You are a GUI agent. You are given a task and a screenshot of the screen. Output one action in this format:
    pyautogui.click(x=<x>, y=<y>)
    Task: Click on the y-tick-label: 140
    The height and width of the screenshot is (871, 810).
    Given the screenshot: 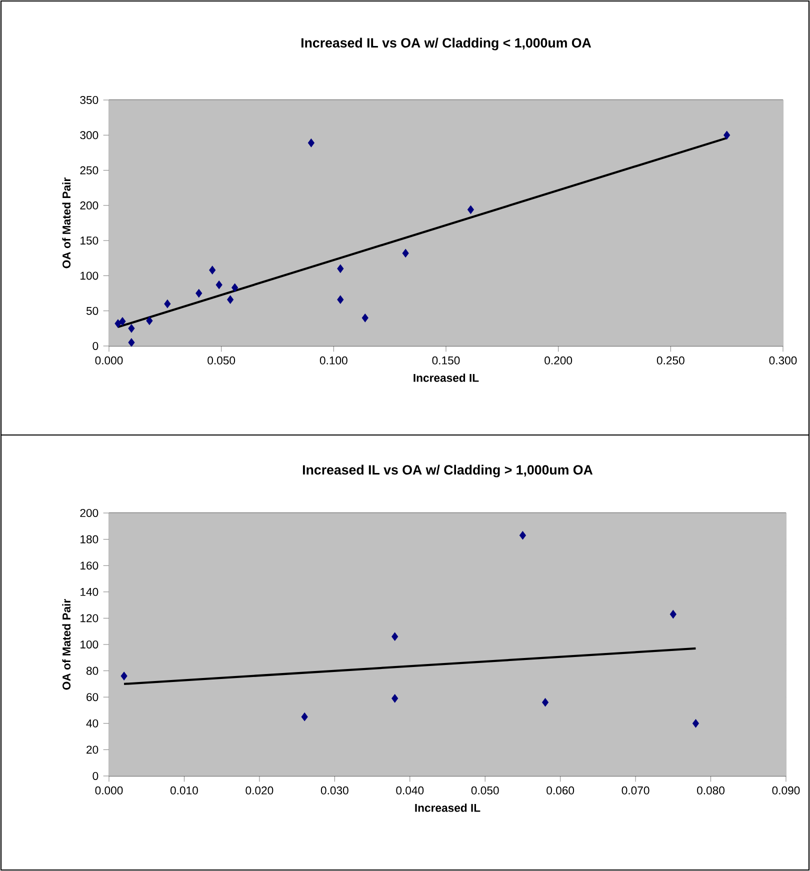 What is the action you would take?
    pyautogui.click(x=89, y=592)
    